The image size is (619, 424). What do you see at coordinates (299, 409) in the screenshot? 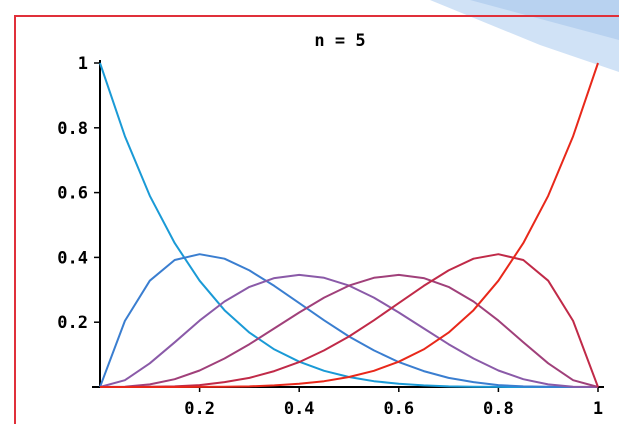
I see `x-tick-label: 0.4` at bounding box center [299, 409].